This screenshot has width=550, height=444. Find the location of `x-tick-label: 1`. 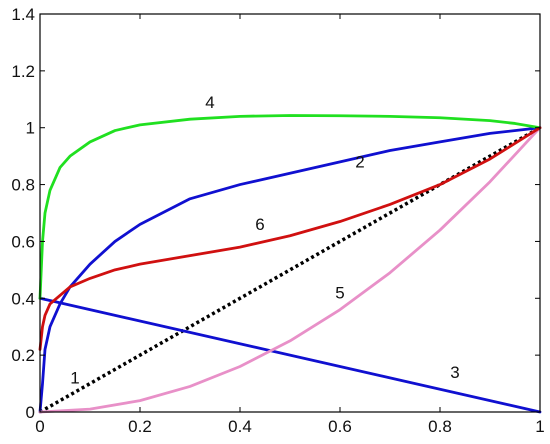

x-tick-label: 1 is located at coordinates (539, 426).